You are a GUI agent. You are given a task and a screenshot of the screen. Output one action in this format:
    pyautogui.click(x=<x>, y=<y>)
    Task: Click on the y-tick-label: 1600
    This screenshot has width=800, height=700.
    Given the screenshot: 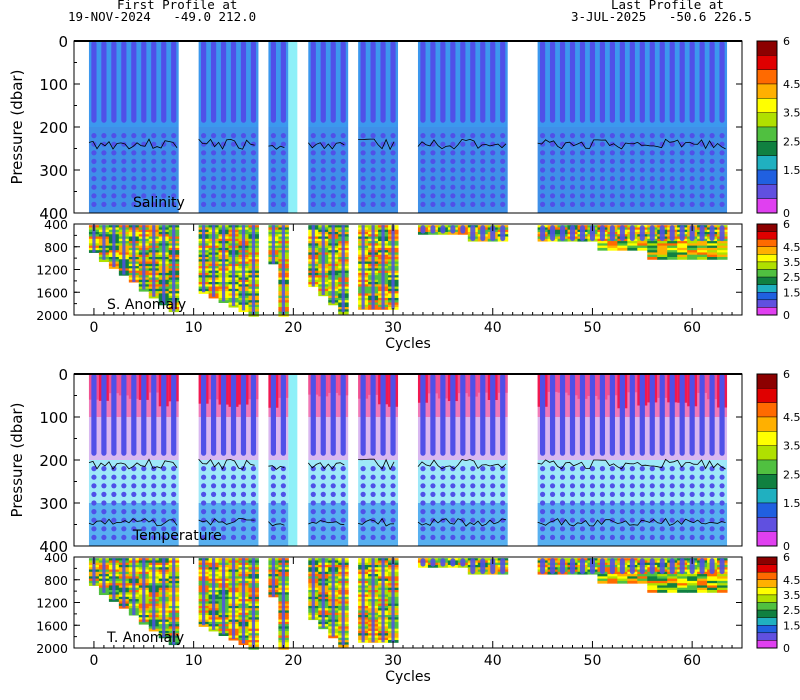 What is the action you would take?
    pyautogui.click(x=52, y=292)
    